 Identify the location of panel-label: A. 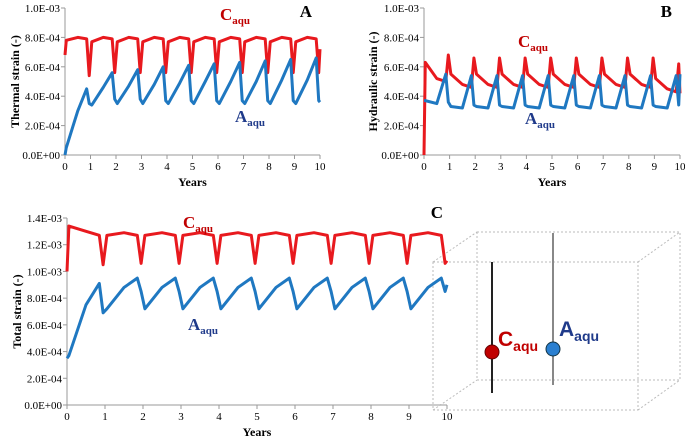
(306, 11).